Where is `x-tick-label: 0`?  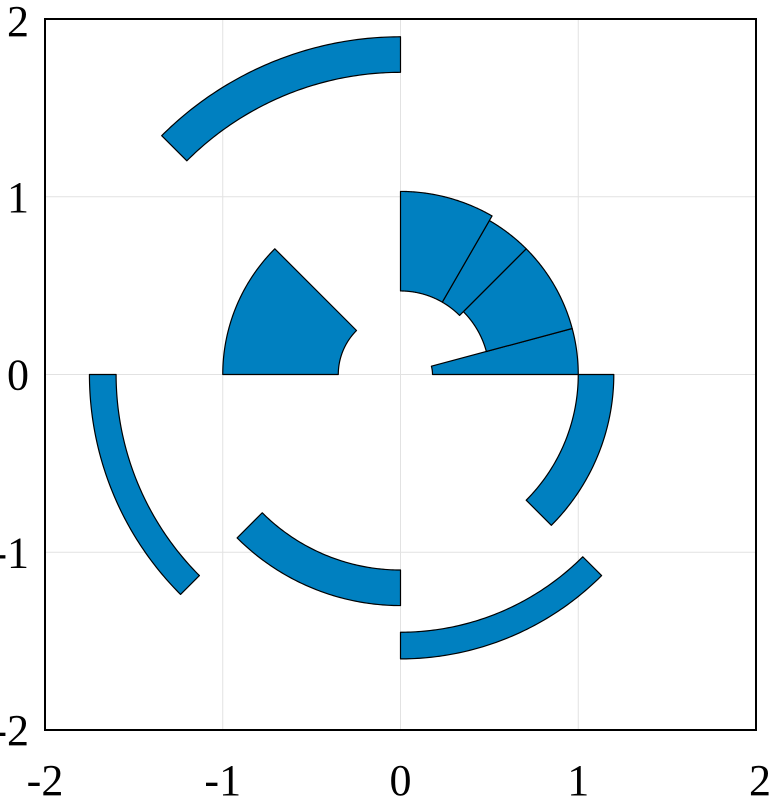
x-tick-label: 0 is located at coordinates (401, 778).